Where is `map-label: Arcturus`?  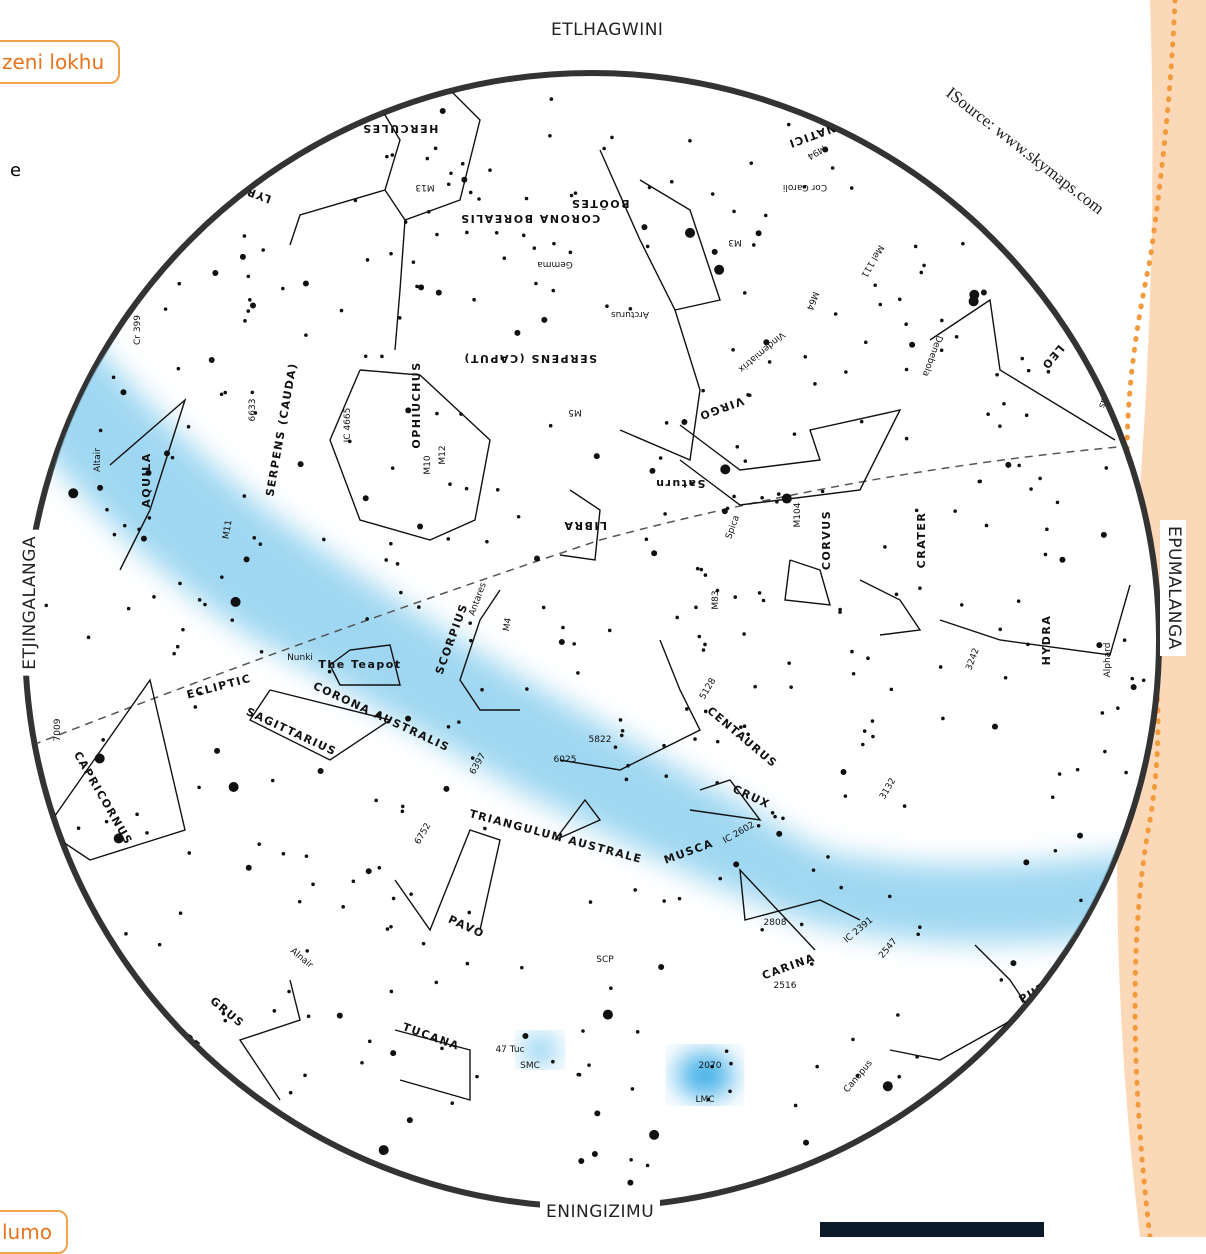 map-label: Arcturus is located at coordinates (630, 314).